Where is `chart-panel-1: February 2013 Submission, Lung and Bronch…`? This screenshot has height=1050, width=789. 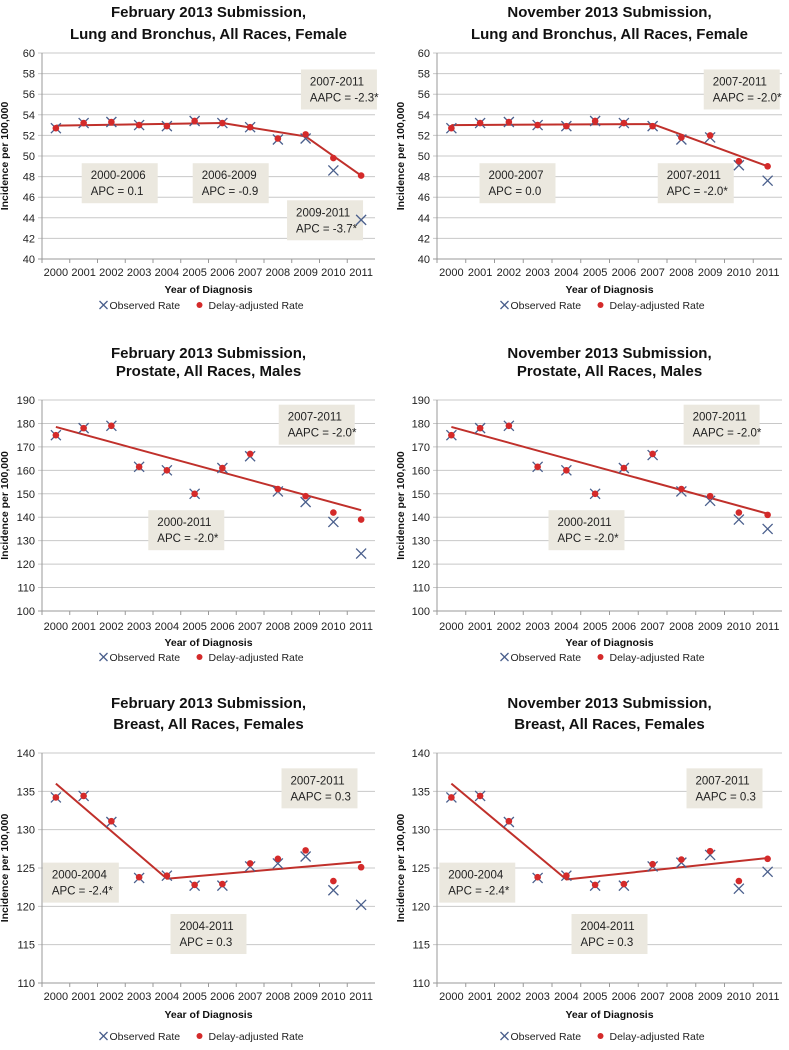
chart-panel-1: February 2013 Submission, Lung and Bronch… is located at coordinates (189, 158).